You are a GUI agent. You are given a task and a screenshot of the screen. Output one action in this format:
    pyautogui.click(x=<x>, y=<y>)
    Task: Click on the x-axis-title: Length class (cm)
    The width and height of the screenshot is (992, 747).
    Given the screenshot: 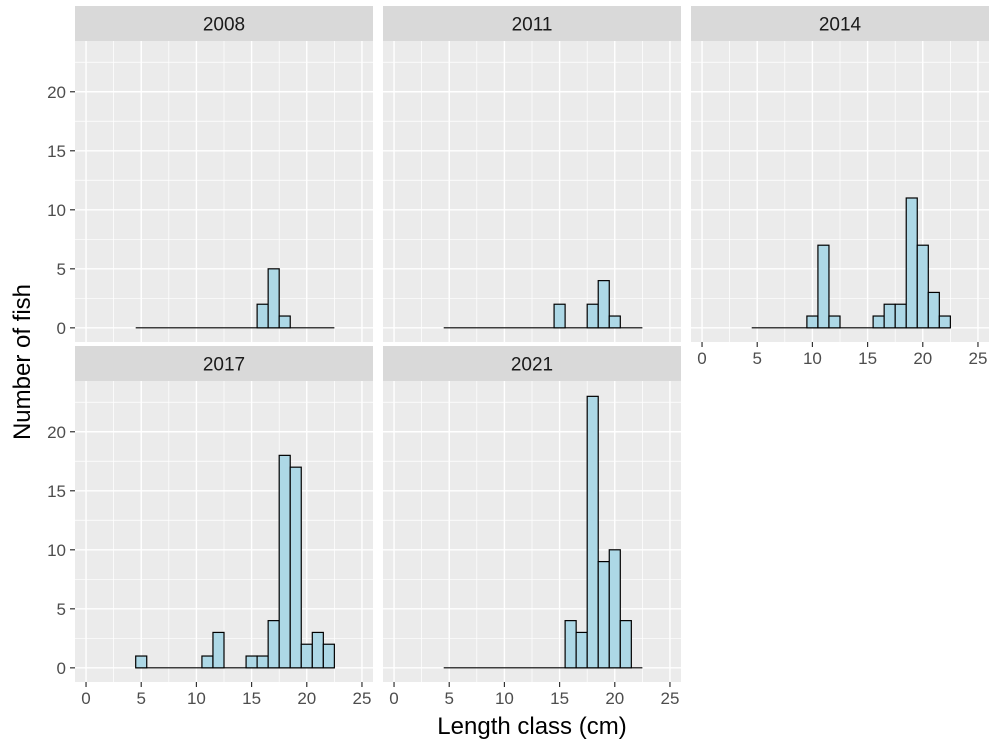 What is the action you would take?
    pyautogui.click(x=531, y=726)
    